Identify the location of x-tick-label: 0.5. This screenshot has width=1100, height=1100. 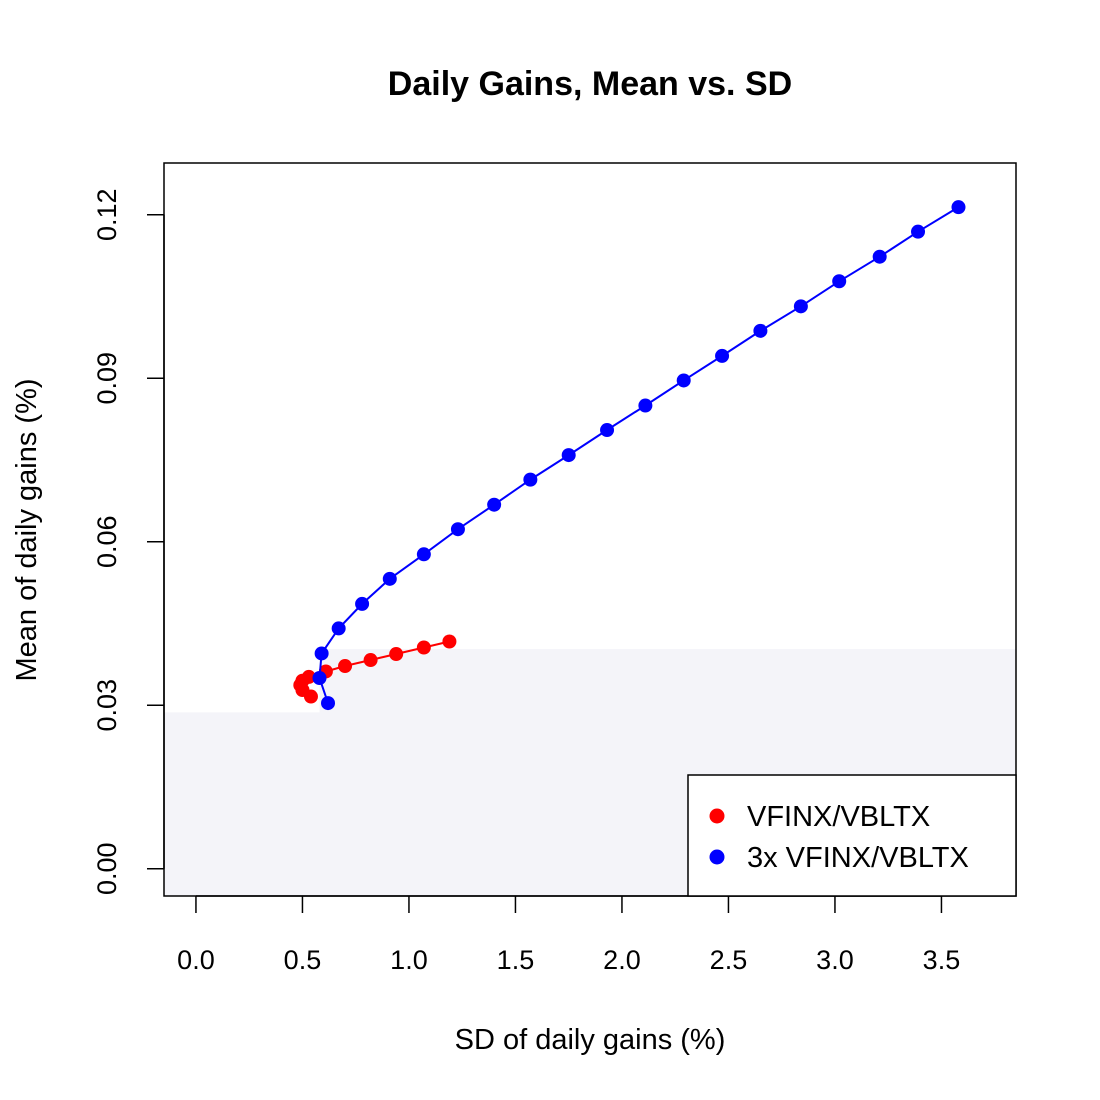
(303, 960).